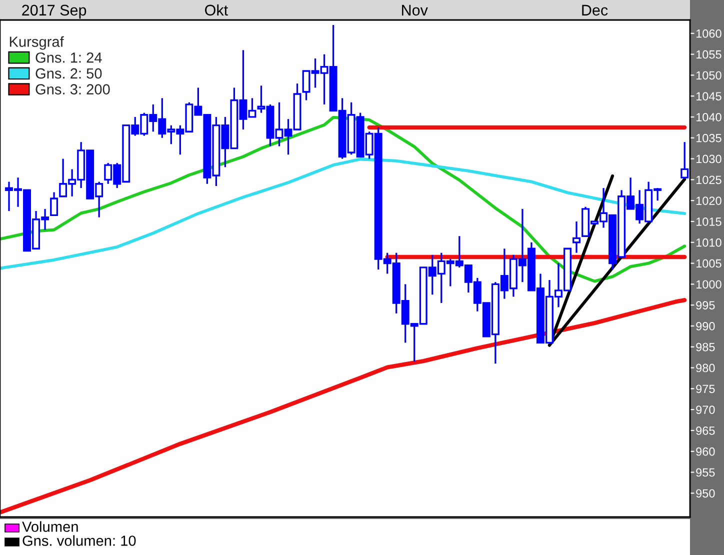 The image size is (724, 555). Describe the element at coordinates (705, 305) in the screenshot. I see `y-tick-label: 995` at that location.